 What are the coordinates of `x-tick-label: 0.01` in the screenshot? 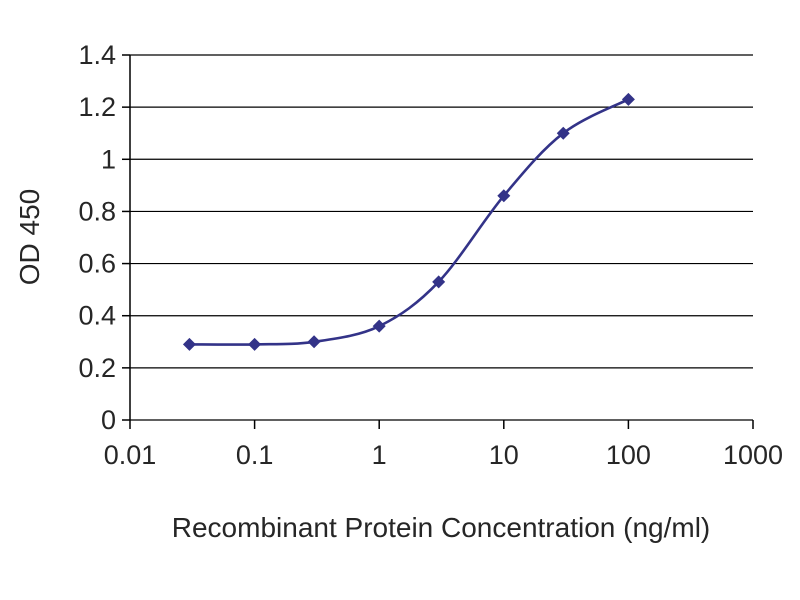 It's located at (130, 455).